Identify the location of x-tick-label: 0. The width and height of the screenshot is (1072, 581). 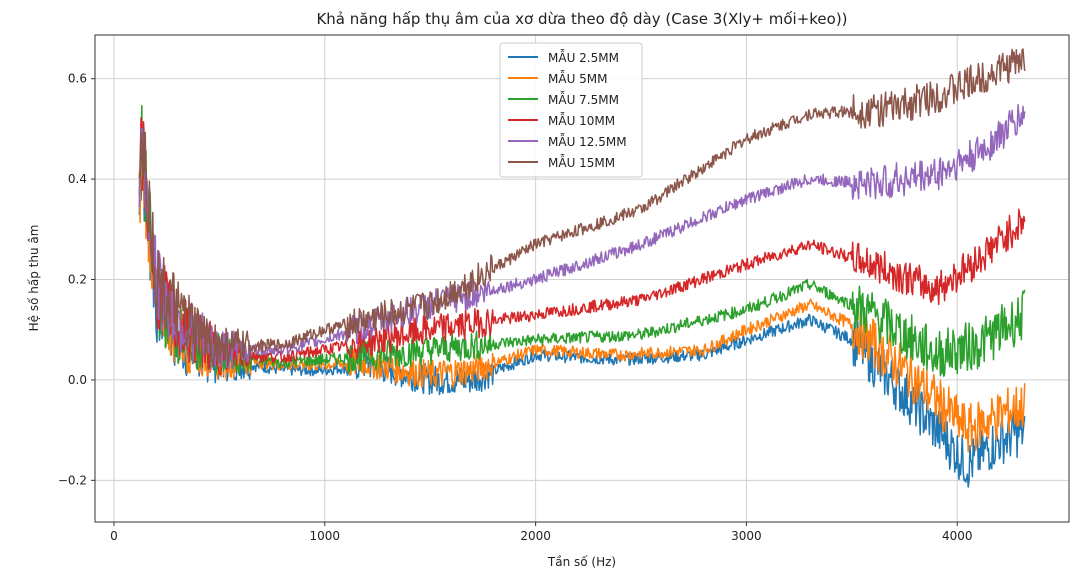
(114, 536).